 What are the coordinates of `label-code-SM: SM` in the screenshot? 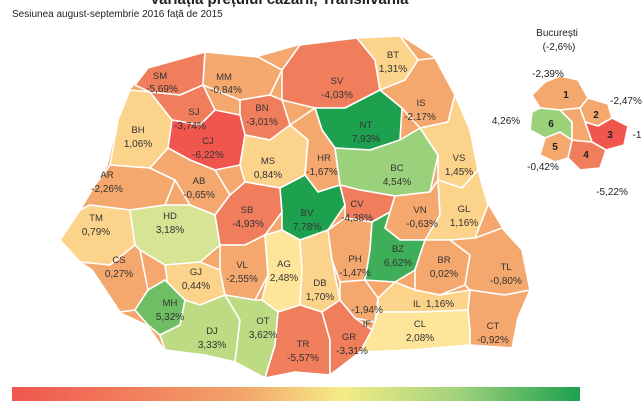 It's located at (160, 76).